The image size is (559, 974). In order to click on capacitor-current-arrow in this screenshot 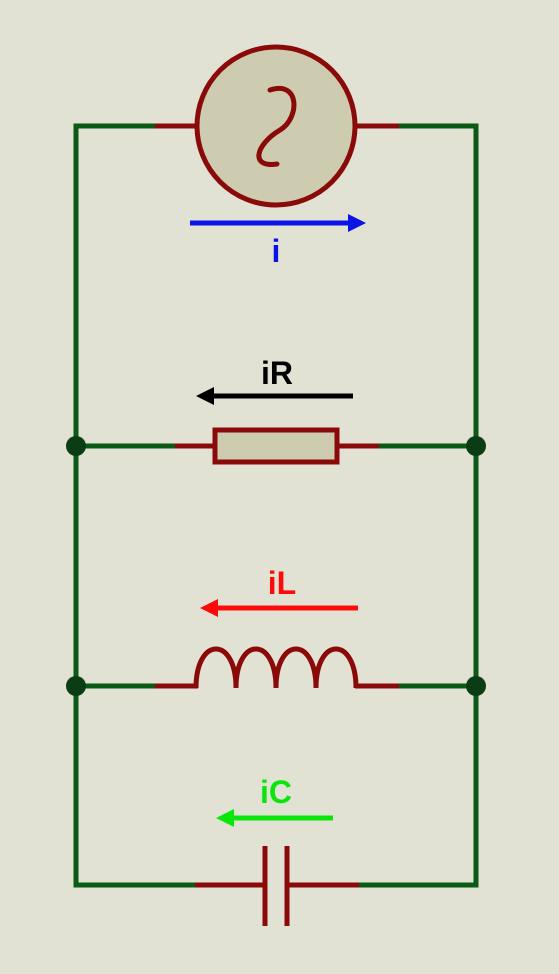, I will do `click(274, 818)`.